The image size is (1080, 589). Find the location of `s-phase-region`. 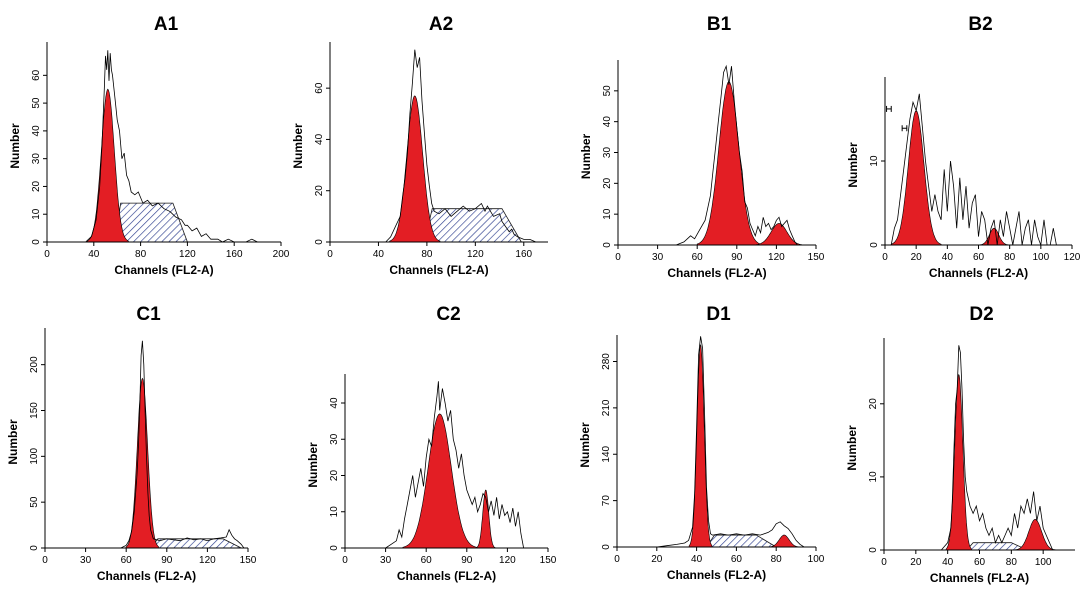

s-phase-region is located at coordinates (151, 222).